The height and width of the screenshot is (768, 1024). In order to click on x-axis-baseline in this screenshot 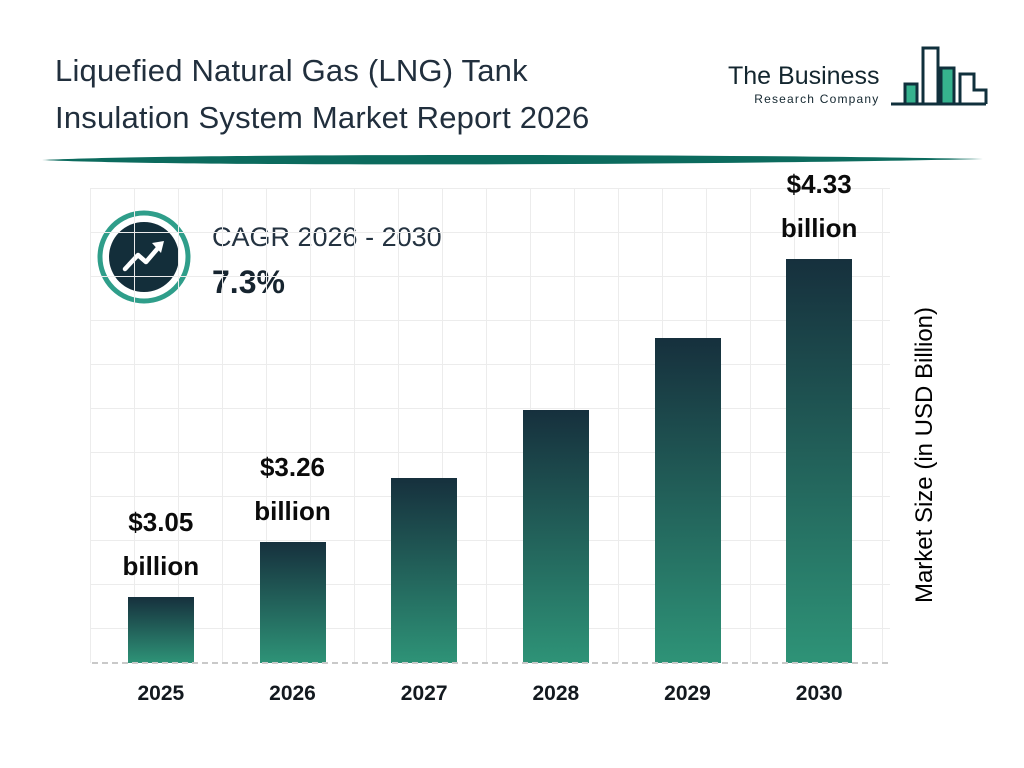, I will do `click(490, 663)`.